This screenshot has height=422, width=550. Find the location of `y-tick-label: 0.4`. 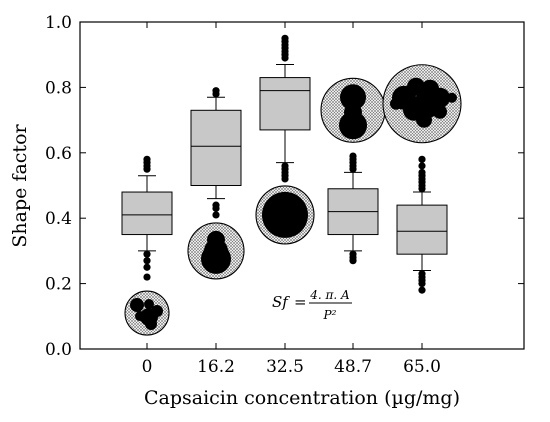

y-tick-label: 0.4 is located at coordinates (58, 219).